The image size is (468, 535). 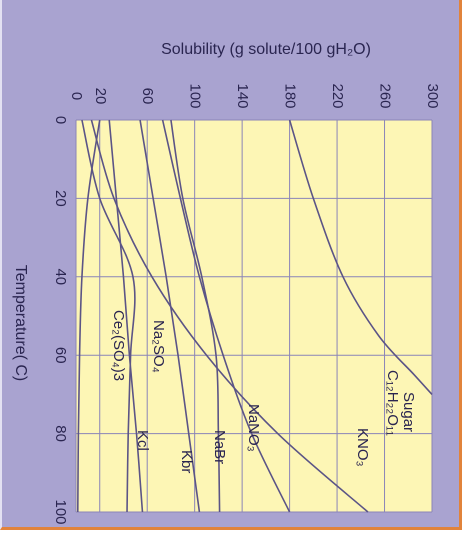 I want to click on y-tick-labels: 0 20 40 60 80 100, so click(x=60, y=320).